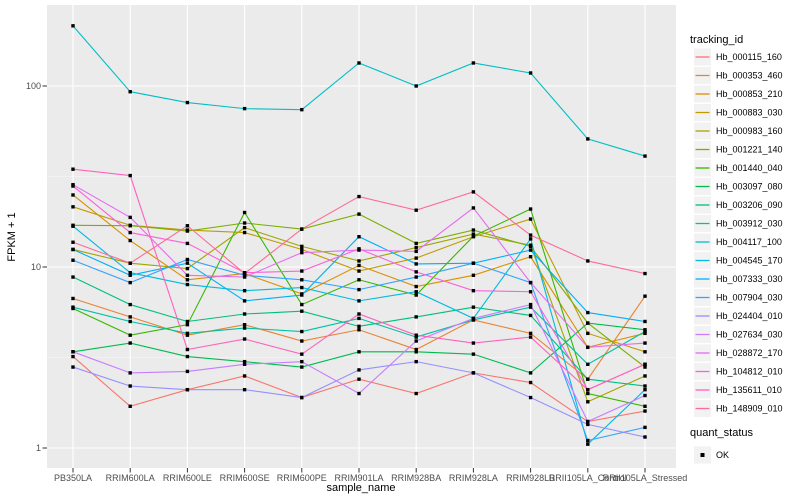 The width and height of the screenshot is (800, 500). What do you see at coordinates (530, 478) in the screenshot?
I see `x-tick-label: RRIM928LB` at bounding box center [530, 478].